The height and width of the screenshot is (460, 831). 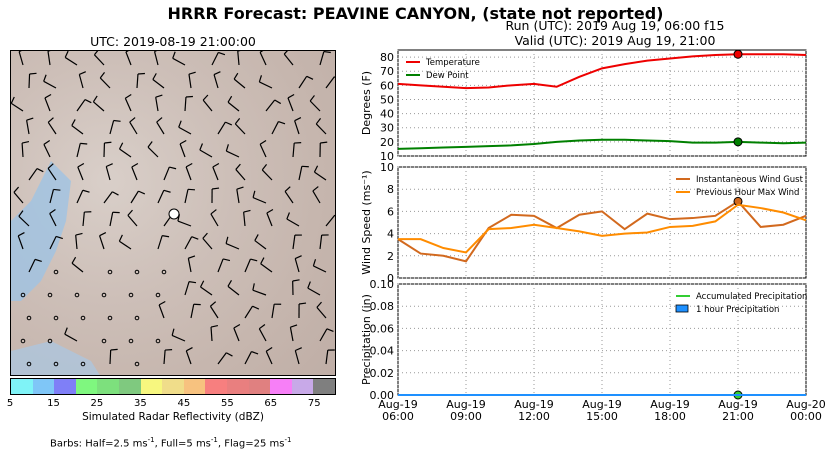 I want to click on x-tick-time: 21:00, so click(x=738, y=416).